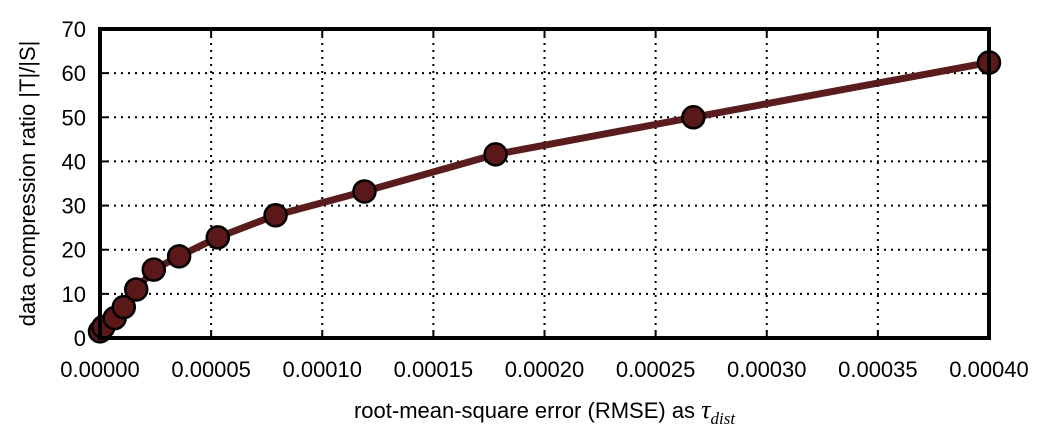 This screenshot has height=432, width=1046. Describe the element at coordinates (767, 369) in the screenshot. I see `x-tick-label: 0.00030` at that location.